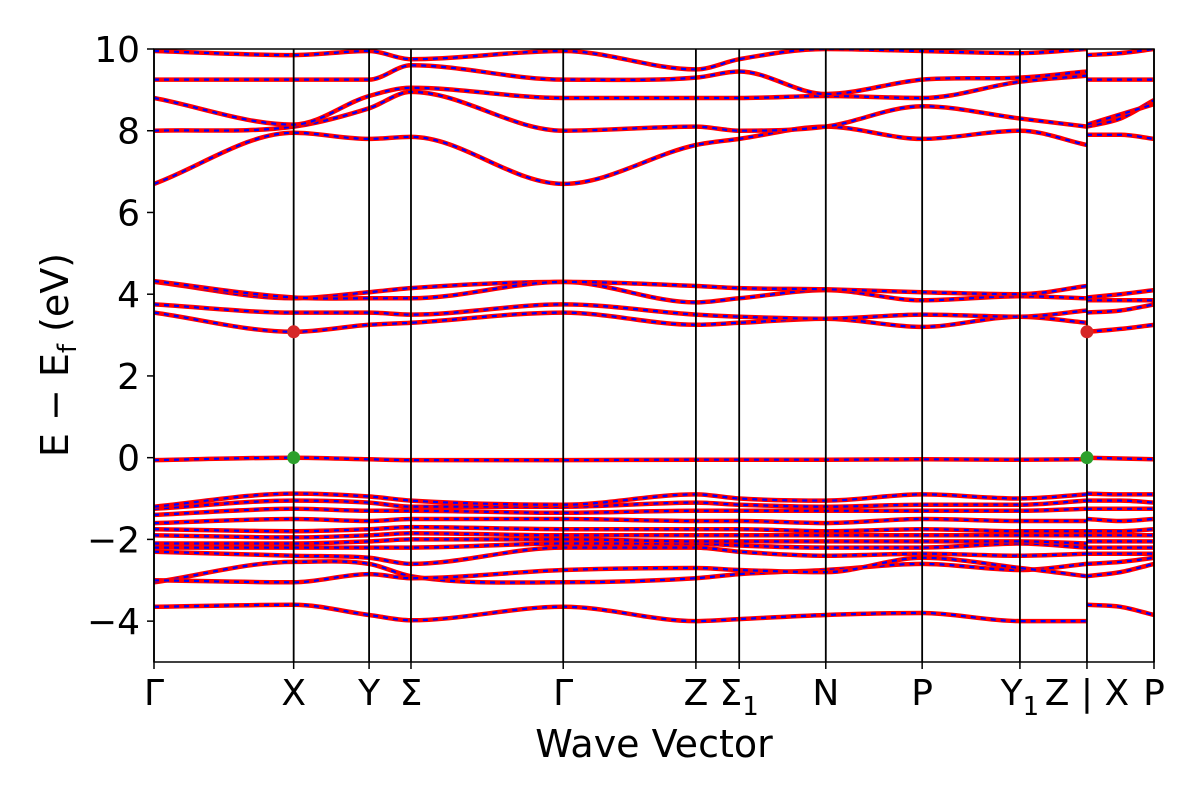 This screenshot has height=800, width=1200. What do you see at coordinates (55, 298) in the screenshot?
I see `y-axis-label-unit: (eV)` at bounding box center [55, 298].